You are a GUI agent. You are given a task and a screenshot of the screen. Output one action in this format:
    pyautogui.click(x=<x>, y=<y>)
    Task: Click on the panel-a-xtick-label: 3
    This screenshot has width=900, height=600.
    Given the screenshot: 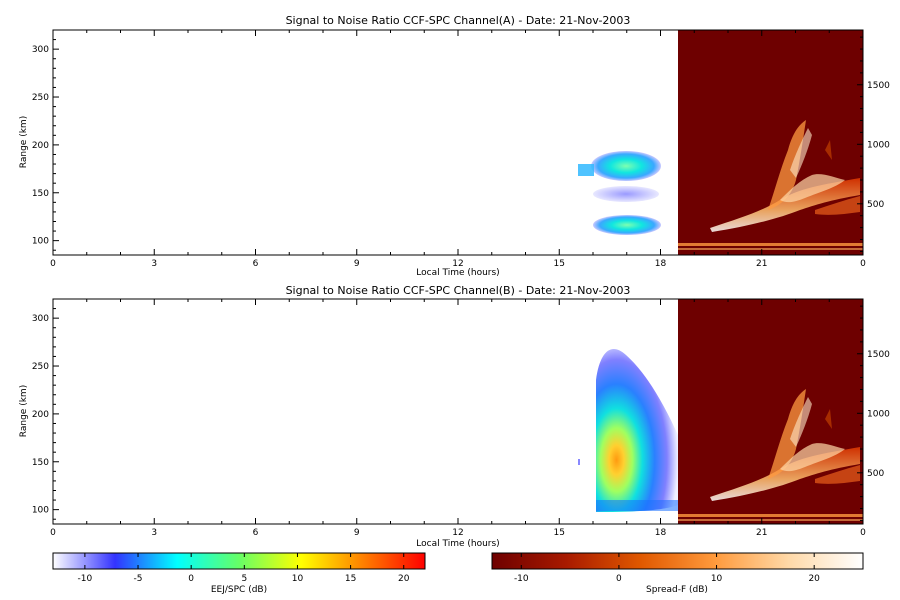 What is the action you would take?
    pyautogui.click(x=154, y=264)
    